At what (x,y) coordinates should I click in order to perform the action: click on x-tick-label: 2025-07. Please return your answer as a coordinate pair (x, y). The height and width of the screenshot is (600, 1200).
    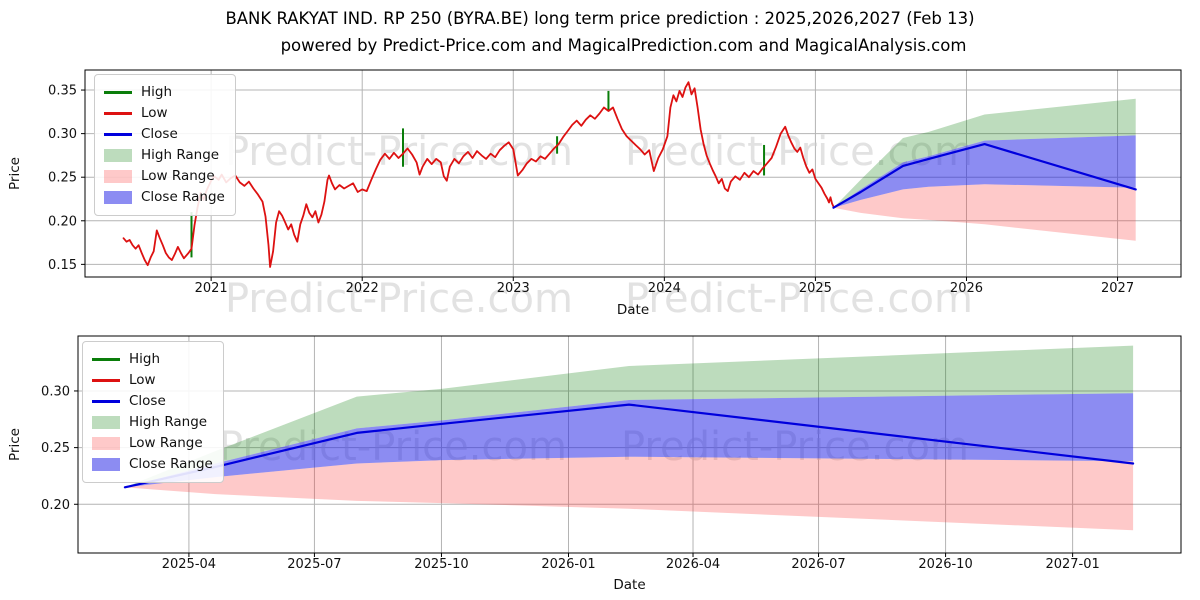
    Looking at the image, I should click on (314, 564).